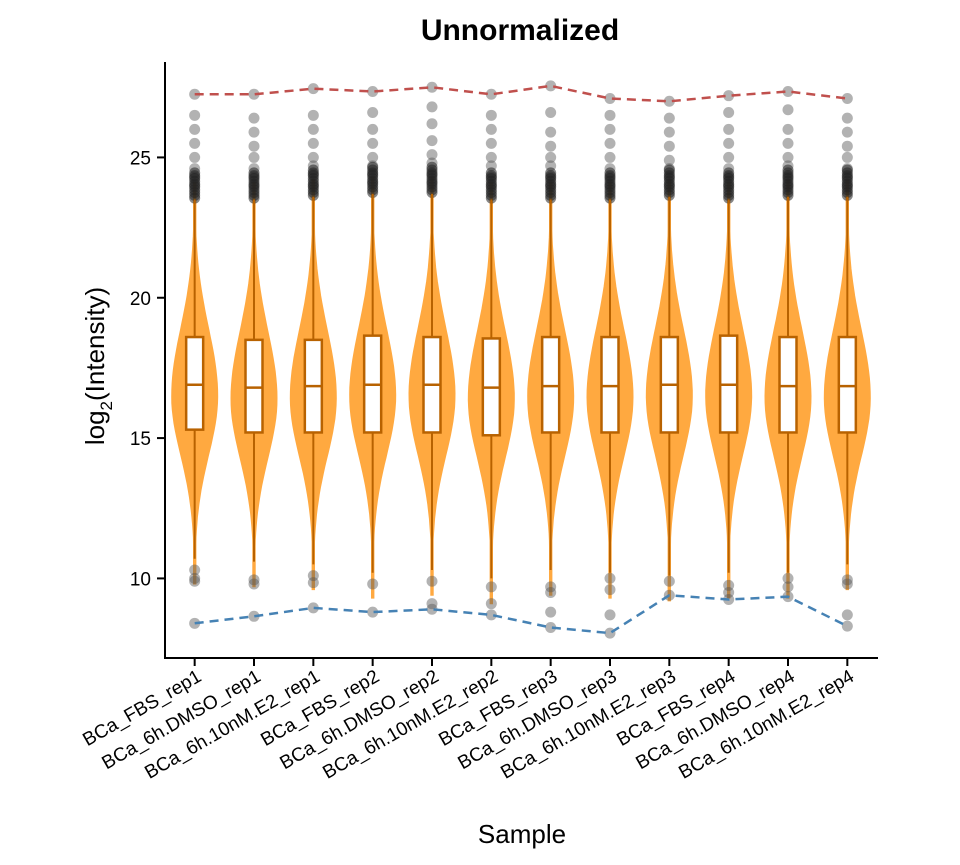 The image size is (960, 865). What do you see at coordinates (140, 158) in the screenshot?
I see `y-tick-label: 25` at bounding box center [140, 158].